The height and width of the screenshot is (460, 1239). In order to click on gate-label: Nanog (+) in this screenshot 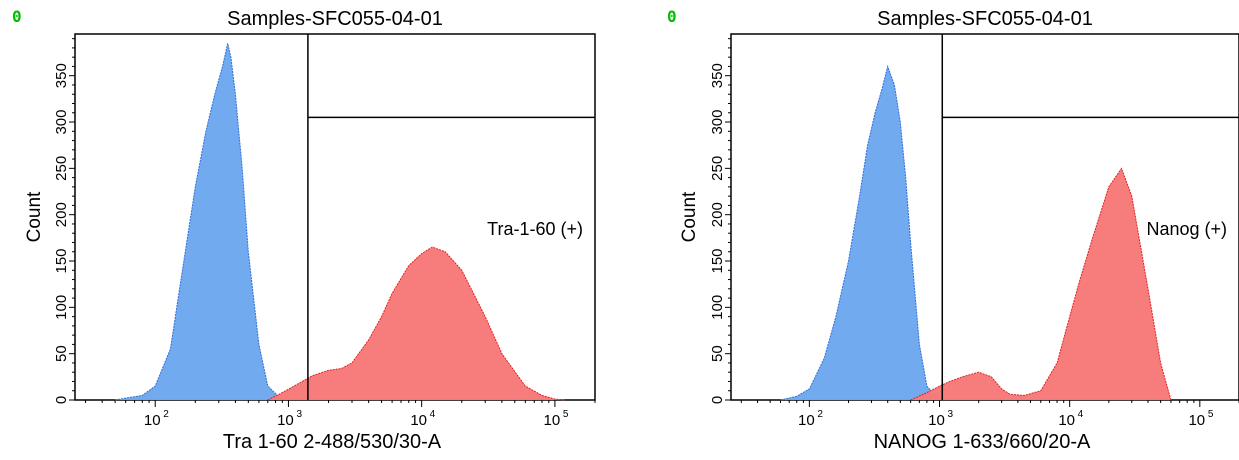, I will do `click(1186, 229)`.